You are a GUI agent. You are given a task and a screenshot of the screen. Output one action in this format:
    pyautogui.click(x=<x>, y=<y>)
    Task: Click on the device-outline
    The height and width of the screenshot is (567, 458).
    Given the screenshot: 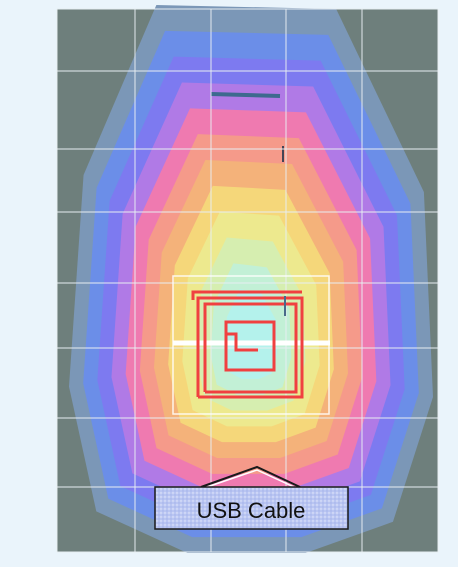 What is the action you would take?
    pyautogui.click(x=247, y=344)
    